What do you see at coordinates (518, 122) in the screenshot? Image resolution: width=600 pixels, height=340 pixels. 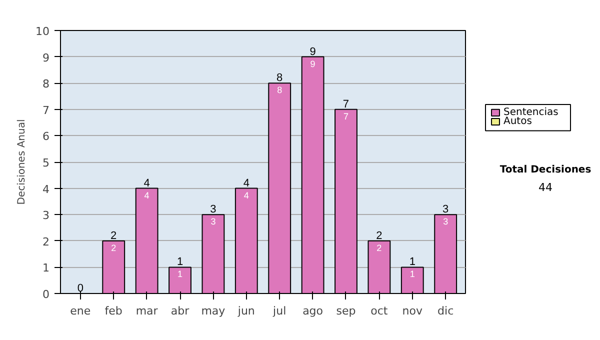 I see `legend-label: Autos` at bounding box center [518, 122].